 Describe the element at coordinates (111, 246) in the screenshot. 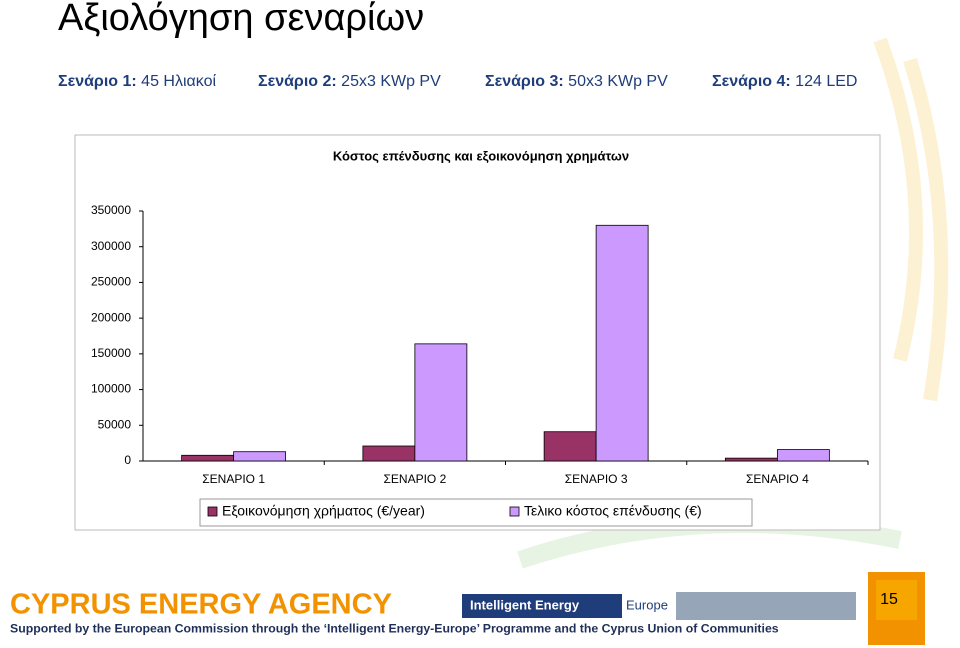

I see `y-tick-label: 300000` at that location.